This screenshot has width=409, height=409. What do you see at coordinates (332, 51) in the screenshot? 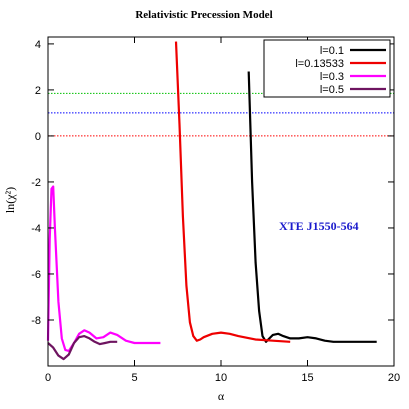
I see `legend-label: l=0.1` at bounding box center [332, 51].